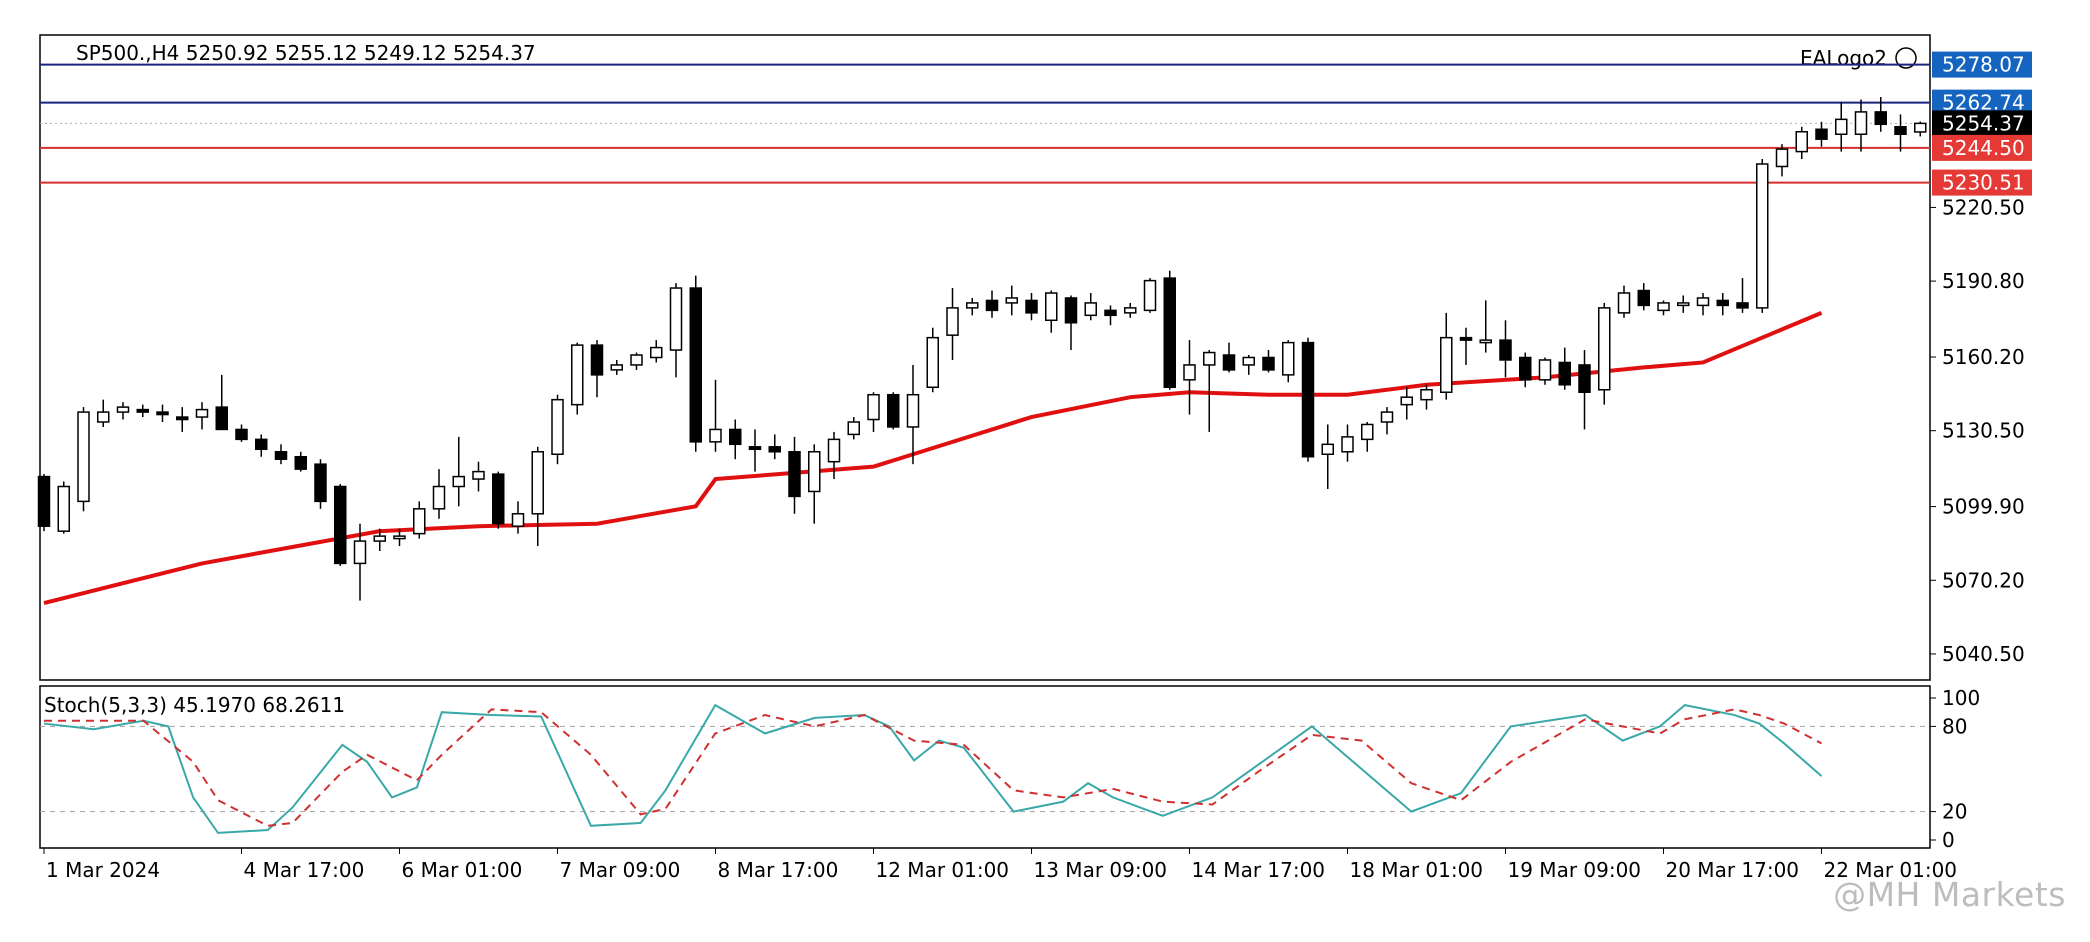 Image resolution: width=2090 pixels, height=942 pixels. I want to click on x-tick-label: 20 Mar 17:00, so click(1733, 870).